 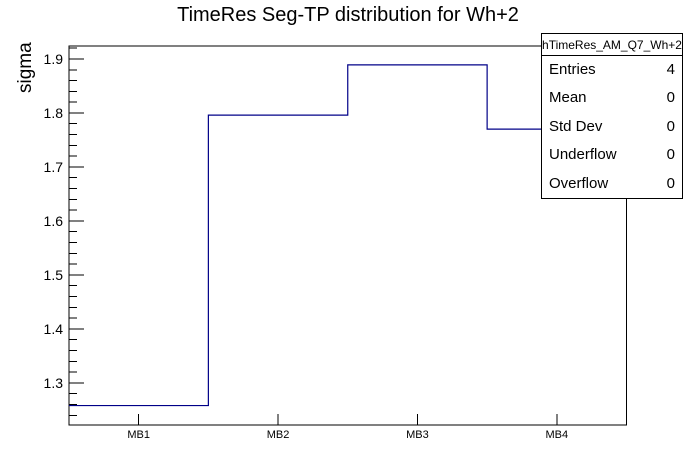 What do you see at coordinates (583, 155) in the screenshot?
I see `stat-label: Underflow` at bounding box center [583, 155].